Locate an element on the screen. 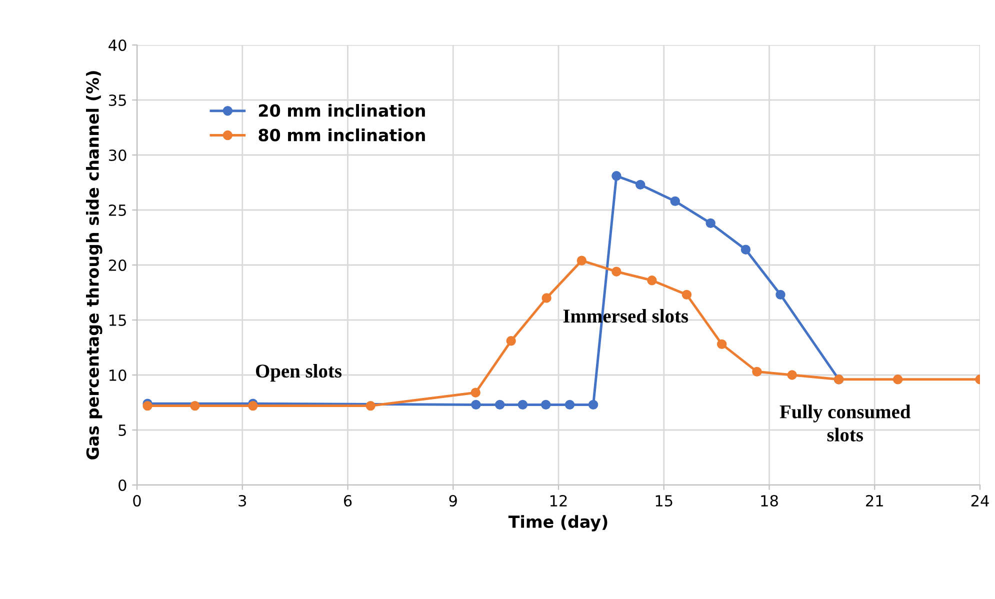 Image resolution: width=995 pixels, height=599 pixels. y-tick-label: 0 is located at coordinates (122, 485).